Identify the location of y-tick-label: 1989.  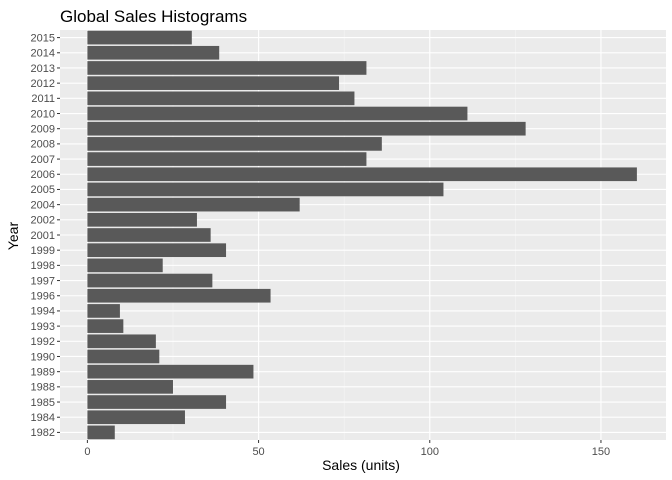
(43, 372).